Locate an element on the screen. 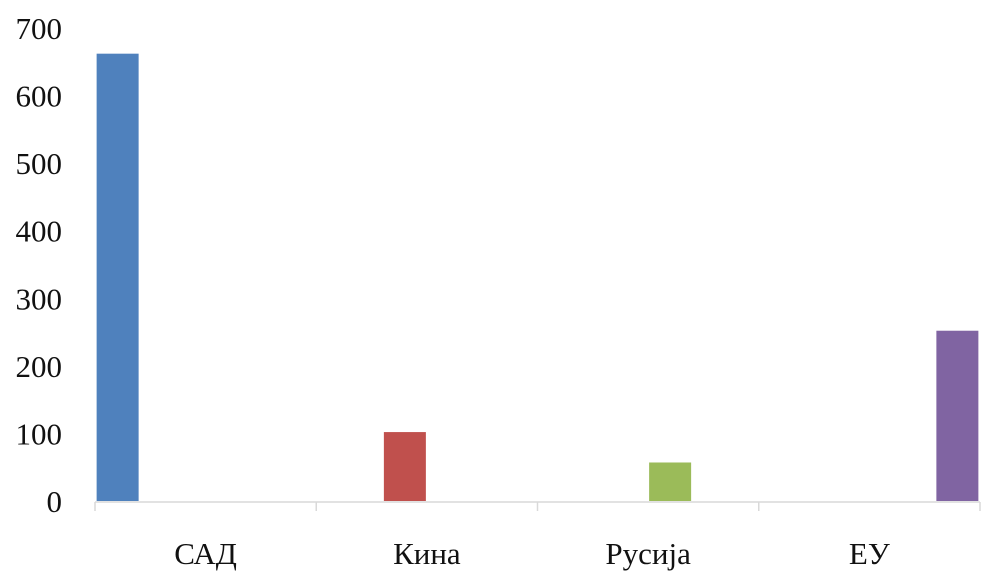 This screenshot has height=576, width=985. y-tick-label: 500 is located at coordinates (39, 163).